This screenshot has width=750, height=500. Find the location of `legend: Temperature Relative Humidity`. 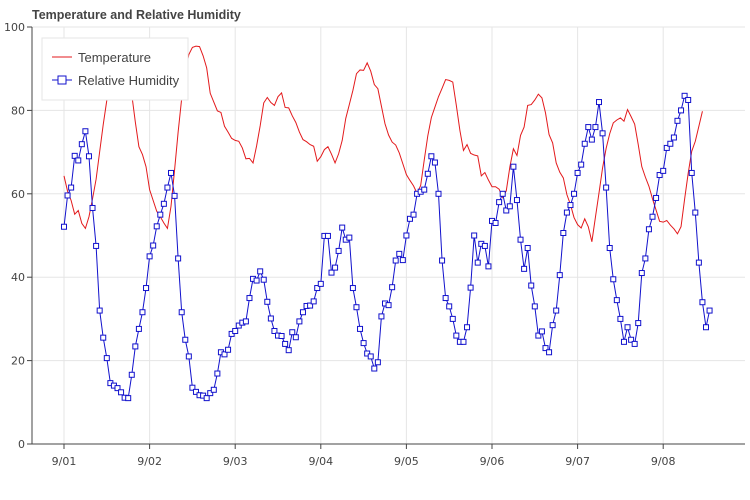

legend: Temperature Relative Humidity is located at coordinates (115, 69).